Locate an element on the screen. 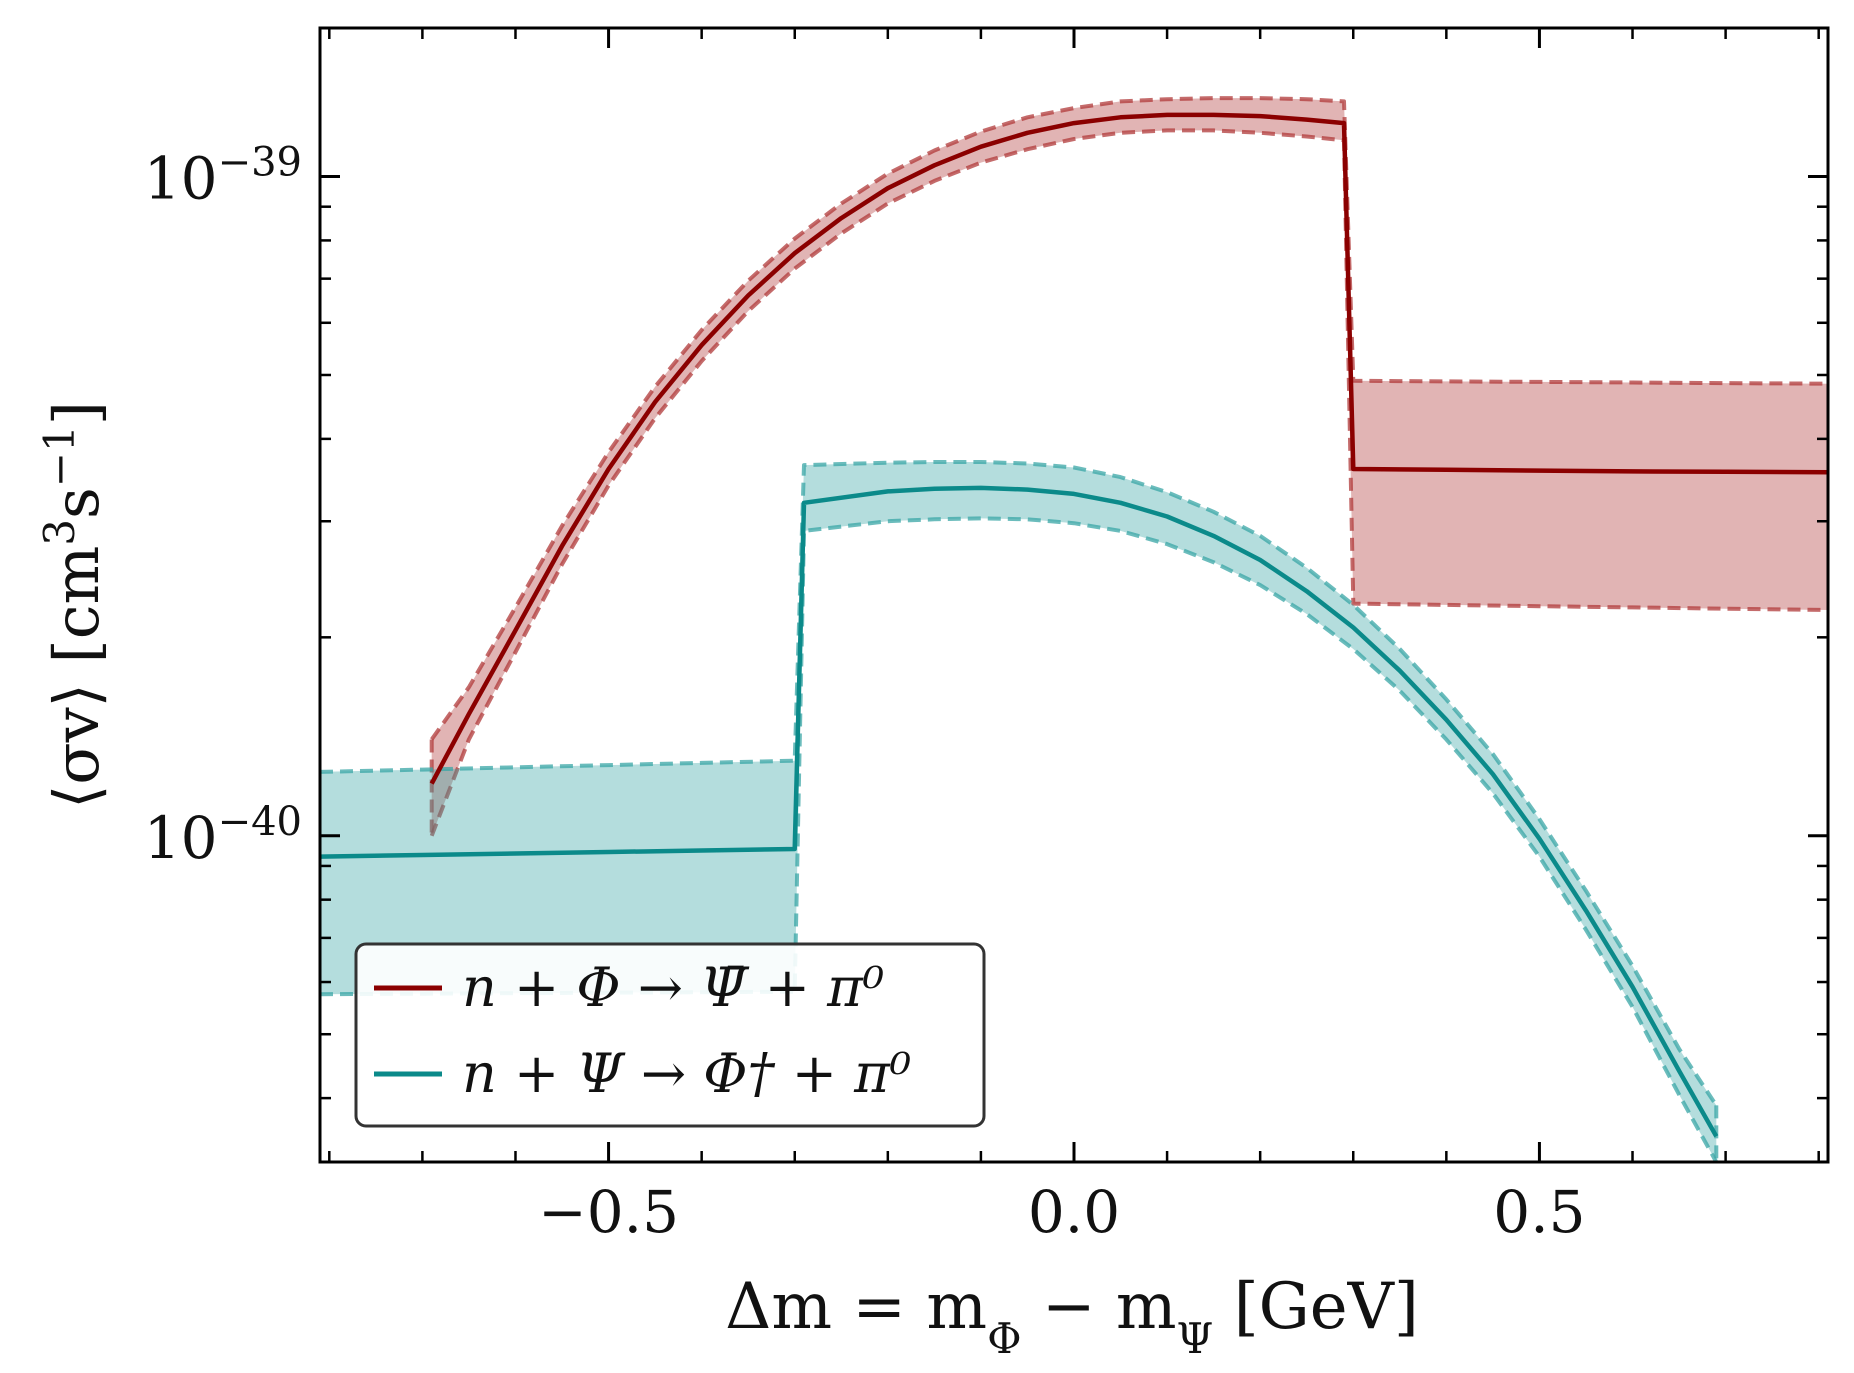 The width and height of the screenshot is (1854, 1373). x-axis-title: Δm = mΦ − mΨ [GeV] is located at coordinates (1072, 1316).